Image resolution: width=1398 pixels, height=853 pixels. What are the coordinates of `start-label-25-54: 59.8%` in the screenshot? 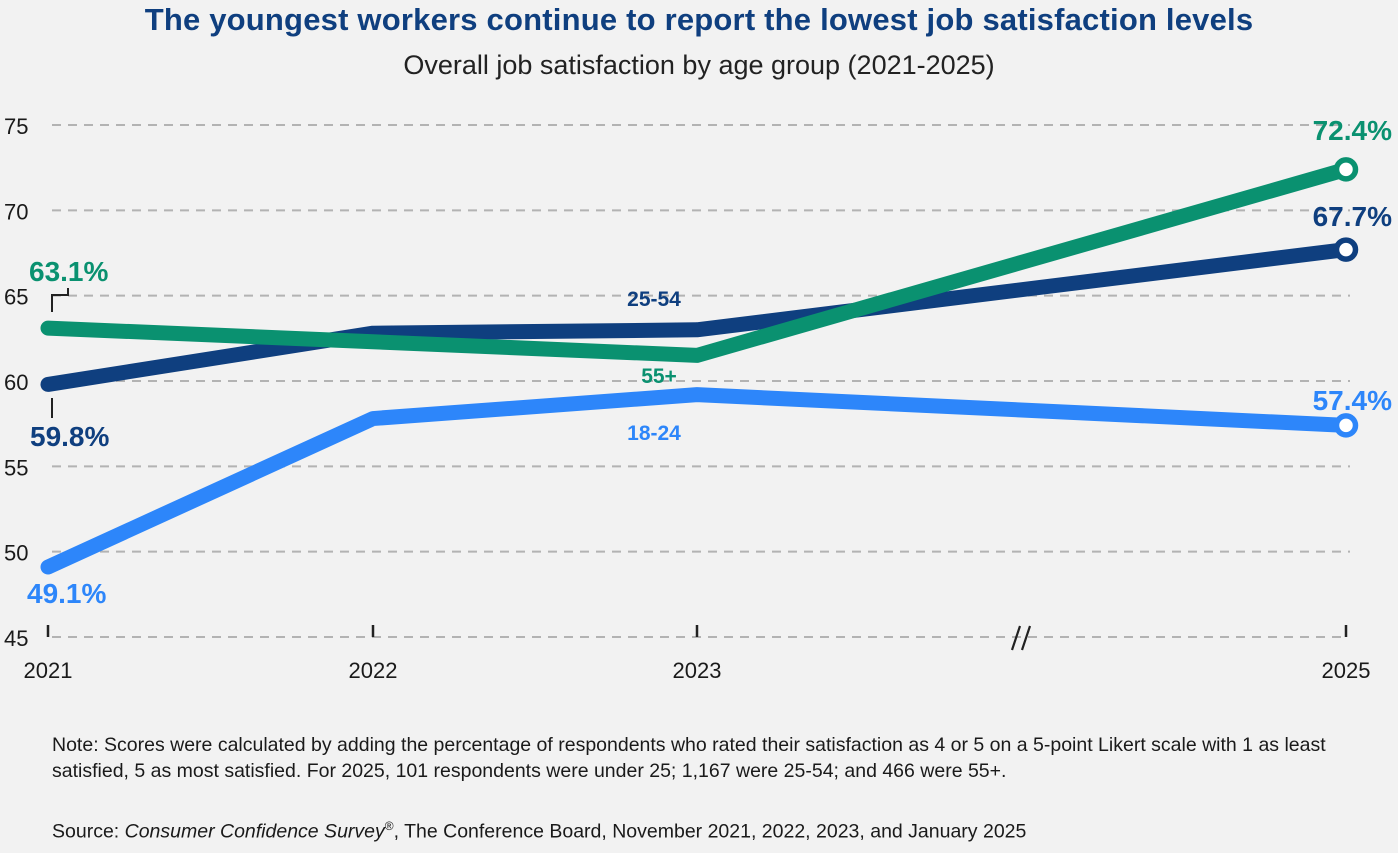 It's located at (69, 436).